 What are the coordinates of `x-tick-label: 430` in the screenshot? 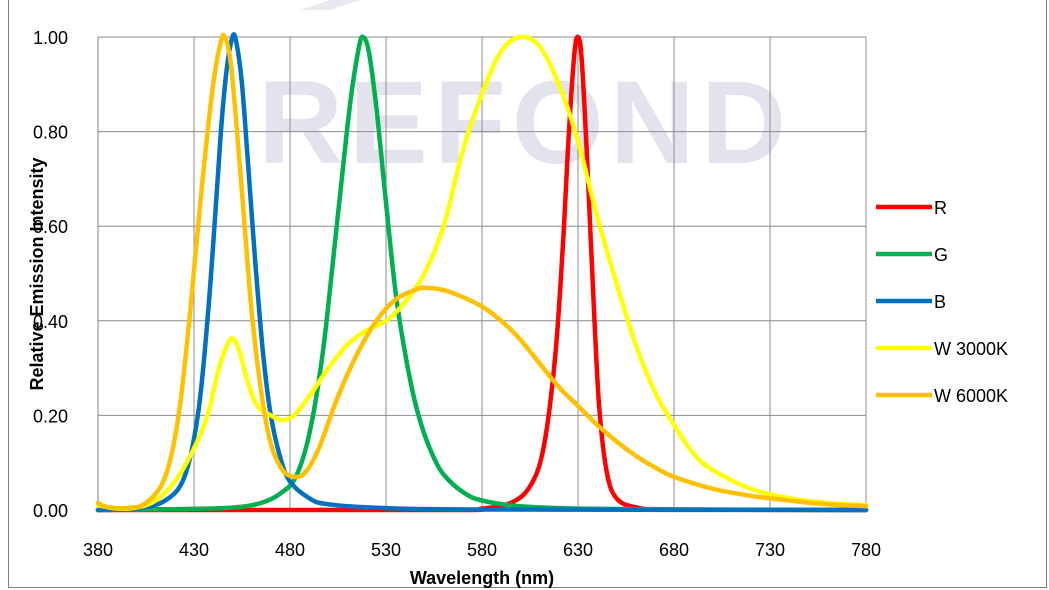 It's located at (194, 550).